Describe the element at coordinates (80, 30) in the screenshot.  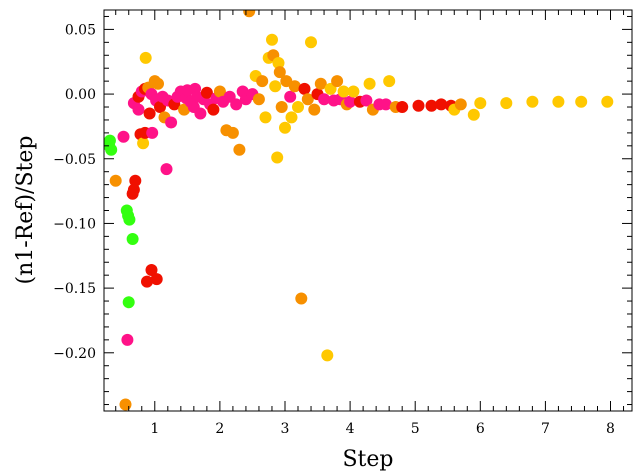
I see `y-tick-label: 0.05` at that location.